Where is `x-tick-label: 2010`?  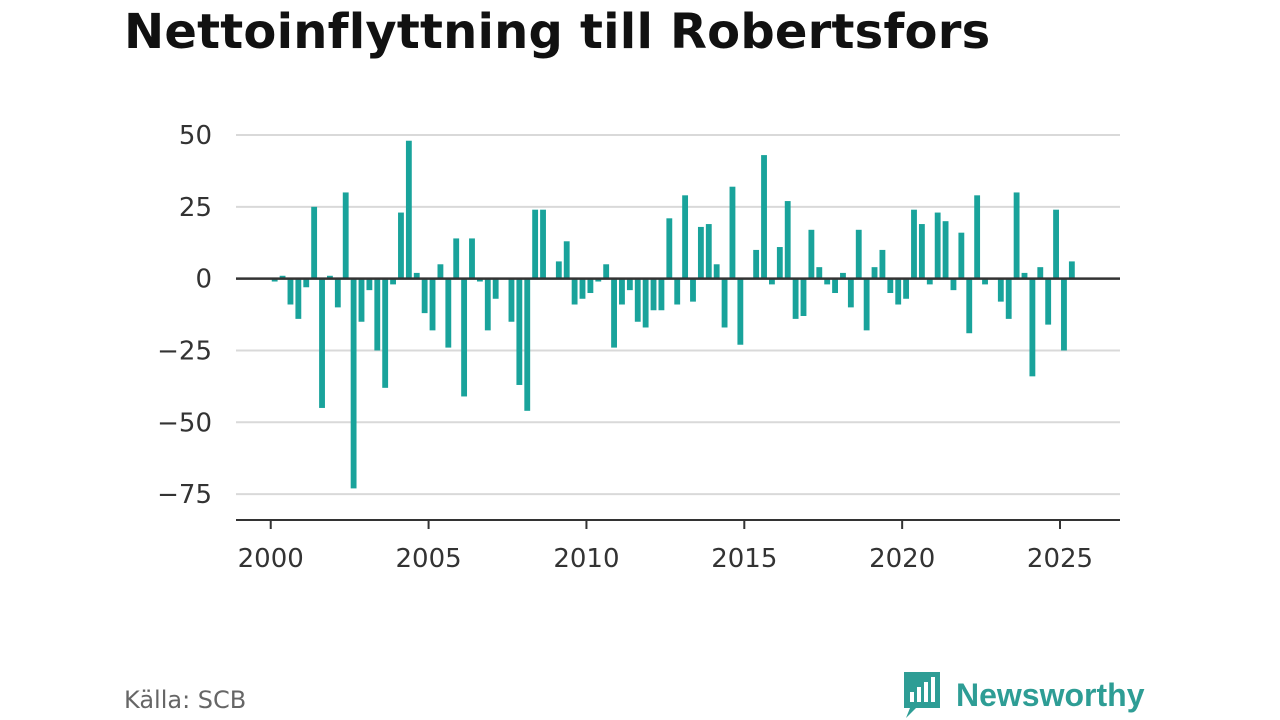 x-tick-label: 2010 is located at coordinates (586, 559).